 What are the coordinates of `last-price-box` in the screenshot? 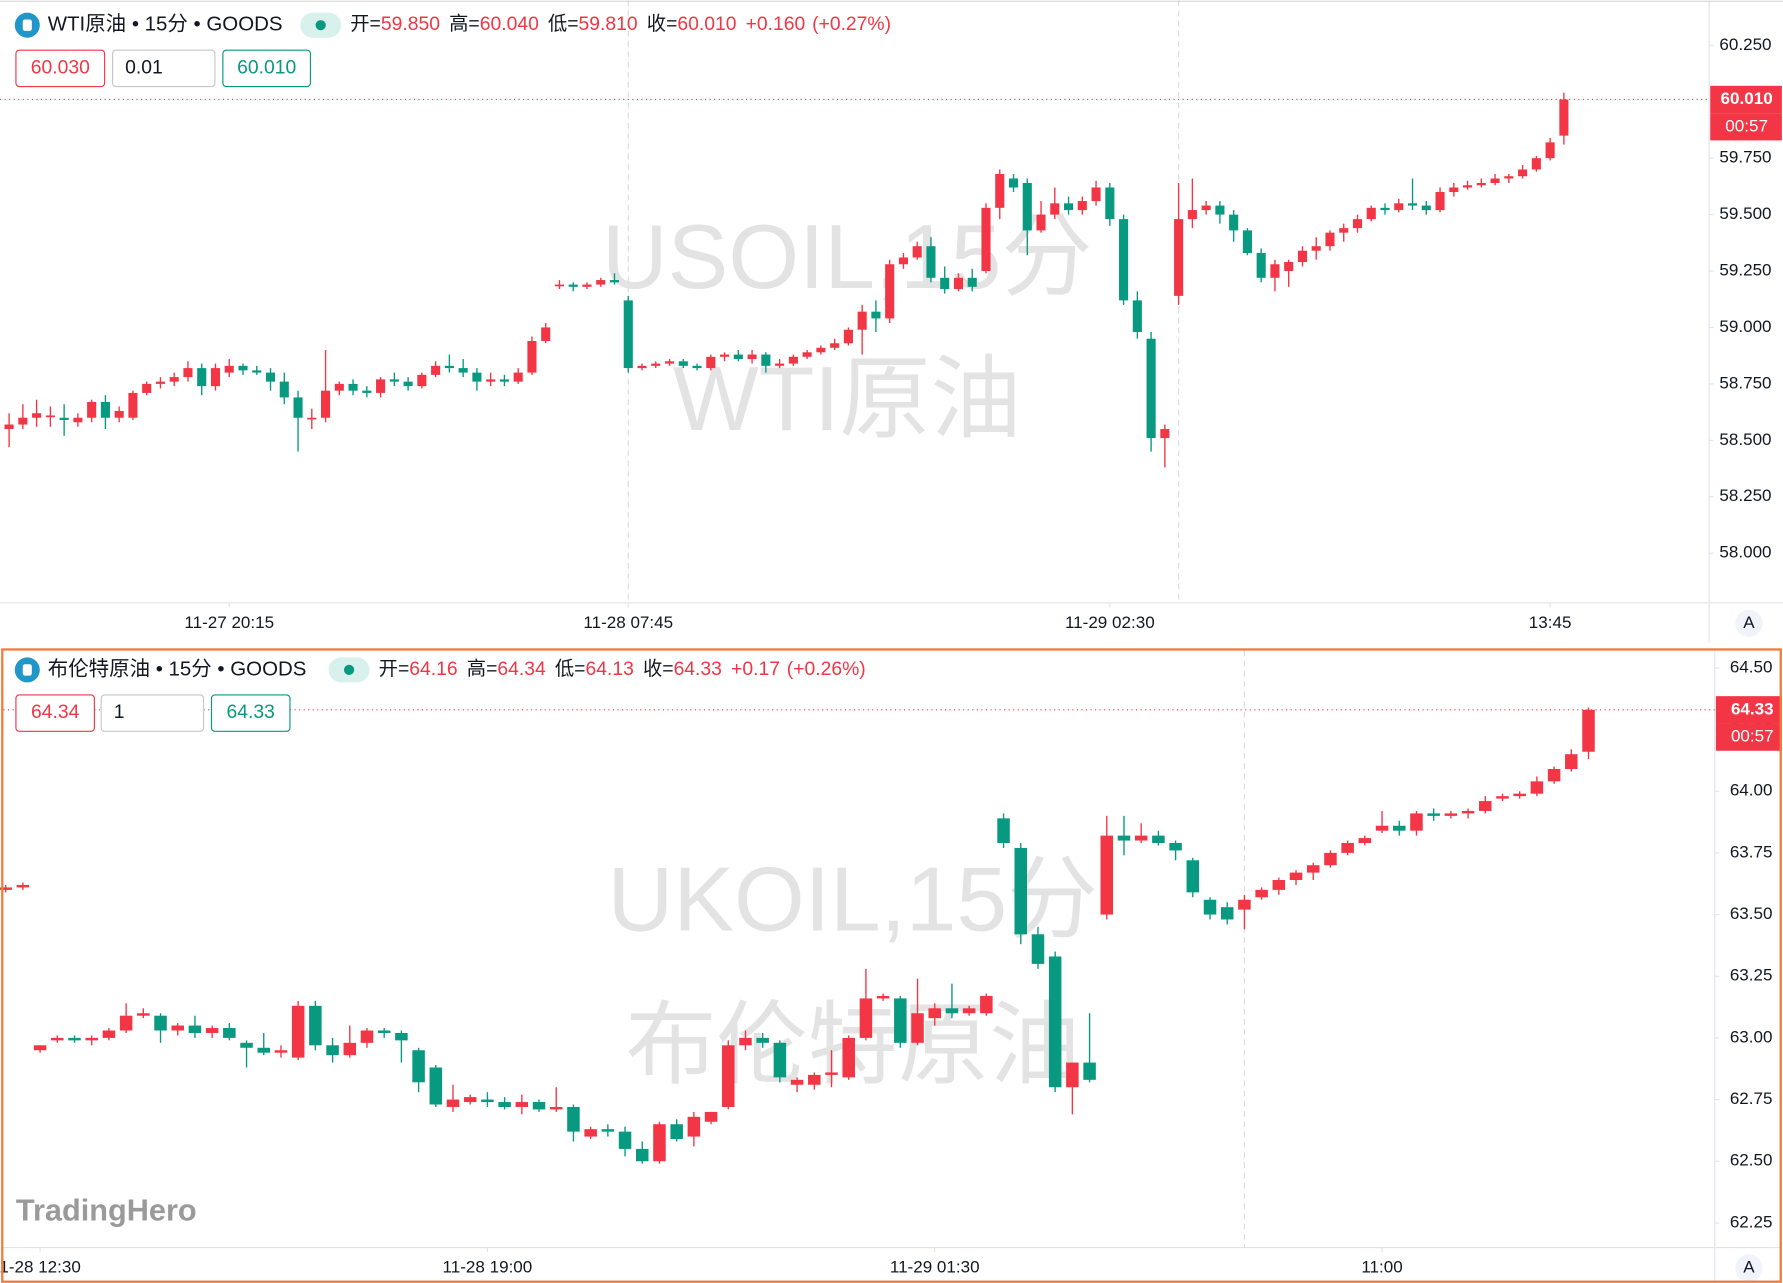 It's located at (1746, 99).